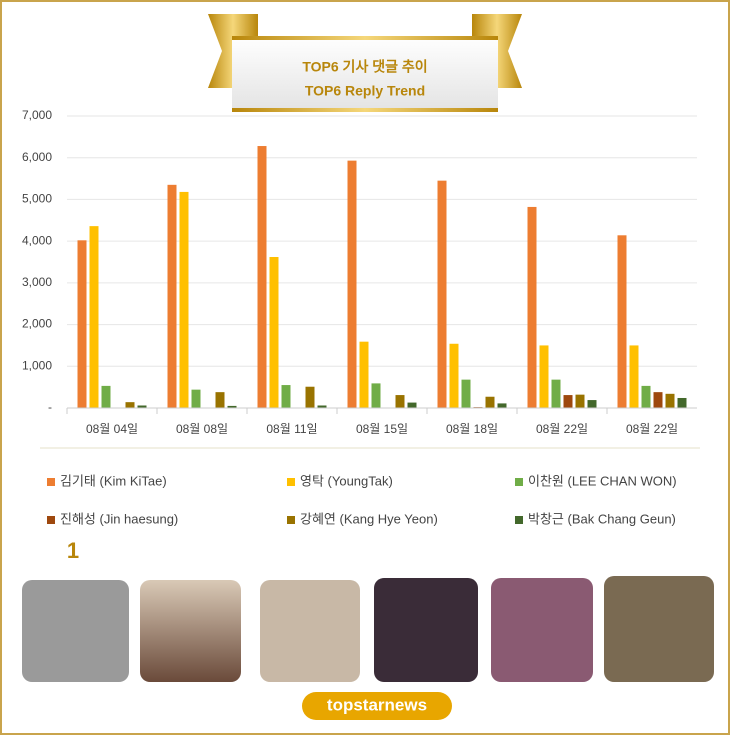 This screenshot has width=730, height=740. Describe the element at coordinates (37, 365) in the screenshot. I see `y-tick-label: 1,000` at that location.